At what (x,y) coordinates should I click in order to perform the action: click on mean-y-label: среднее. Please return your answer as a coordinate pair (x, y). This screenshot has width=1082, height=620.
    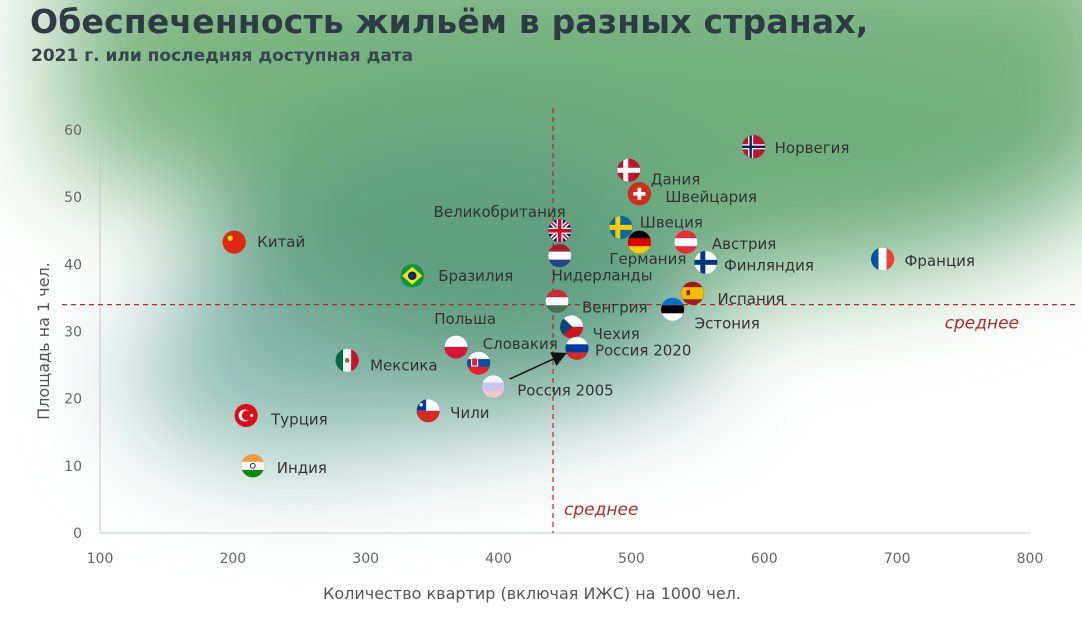
    Looking at the image, I should click on (982, 324).